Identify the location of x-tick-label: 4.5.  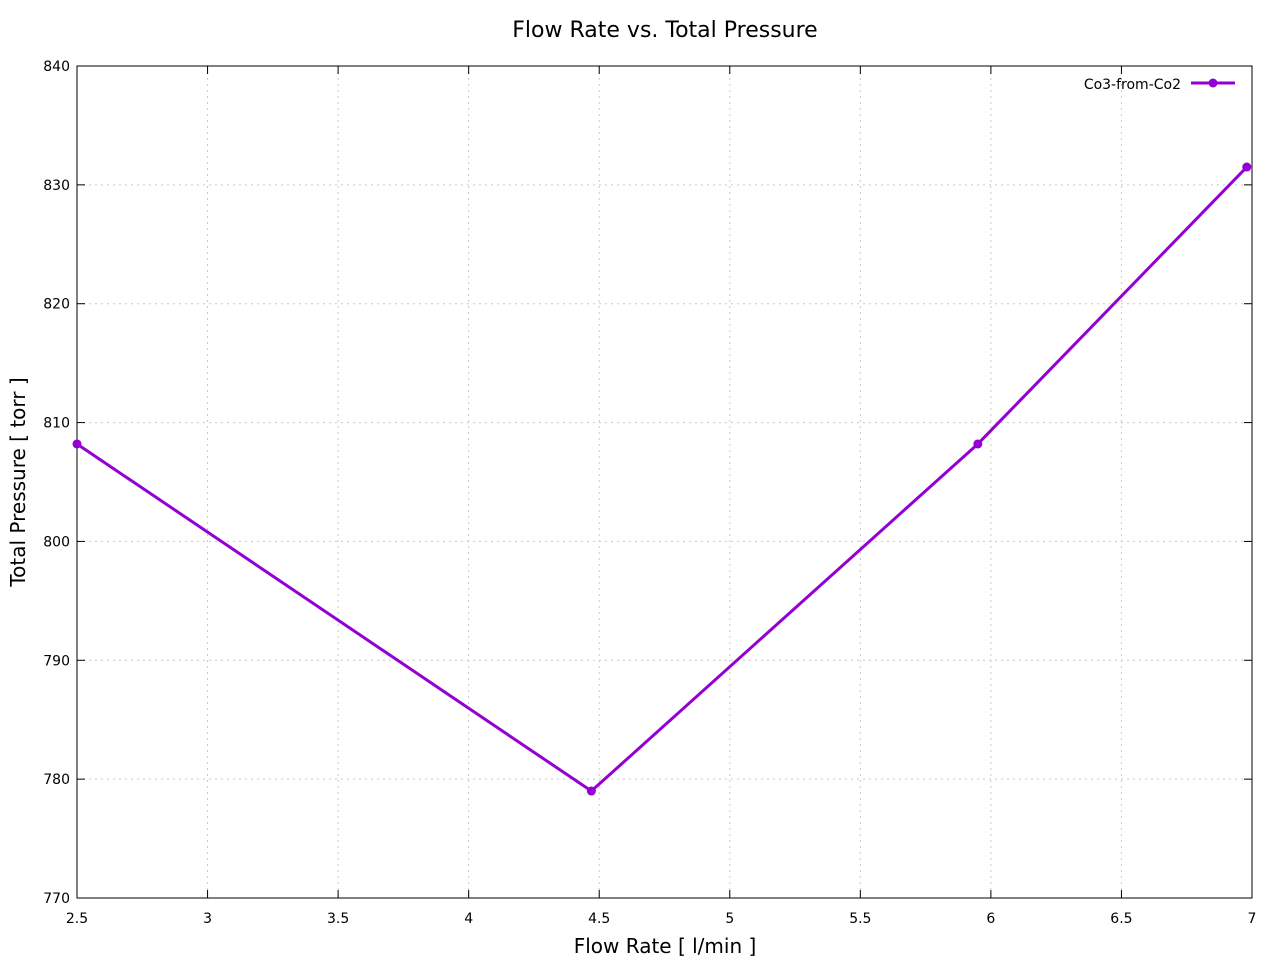
(599, 919).